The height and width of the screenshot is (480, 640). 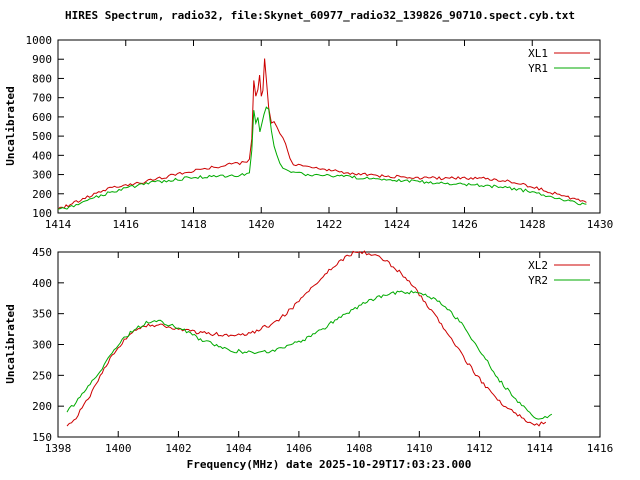 What do you see at coordinates (419, 448) in the screenshot?
I see `x-tick-label: 1410` at bounding box center [419, 448].